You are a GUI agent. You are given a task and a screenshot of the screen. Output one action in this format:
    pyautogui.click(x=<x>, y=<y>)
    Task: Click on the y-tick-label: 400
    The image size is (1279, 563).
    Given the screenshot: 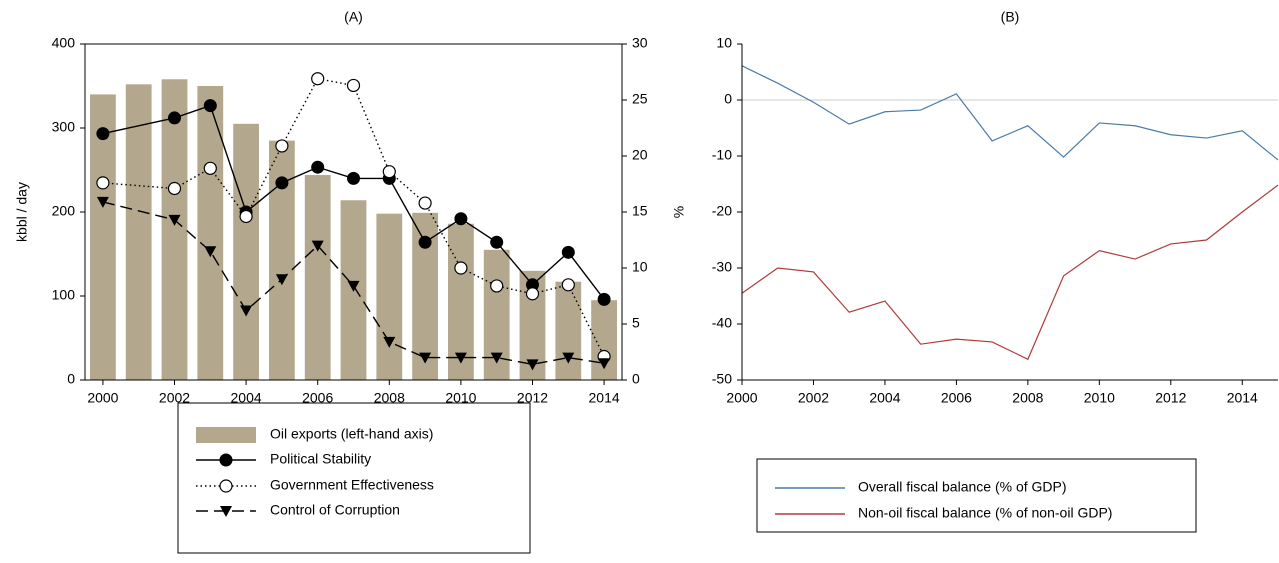 What is the action you would take?
    pyautogui.click(x=64, y=43)
    